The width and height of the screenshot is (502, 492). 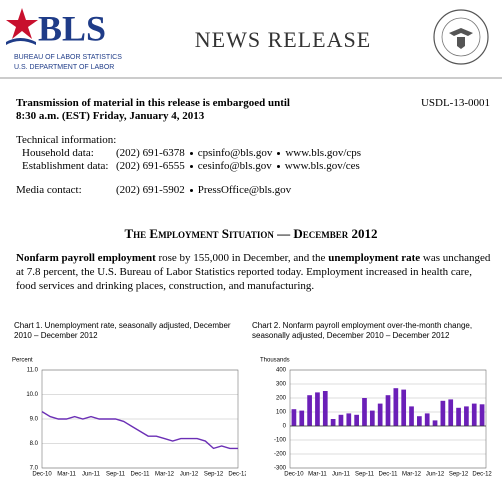 What do you see at coordinates (72, 28) in the screenshot?
I see `logo-text: BLS` at bounding box center [72, 28].